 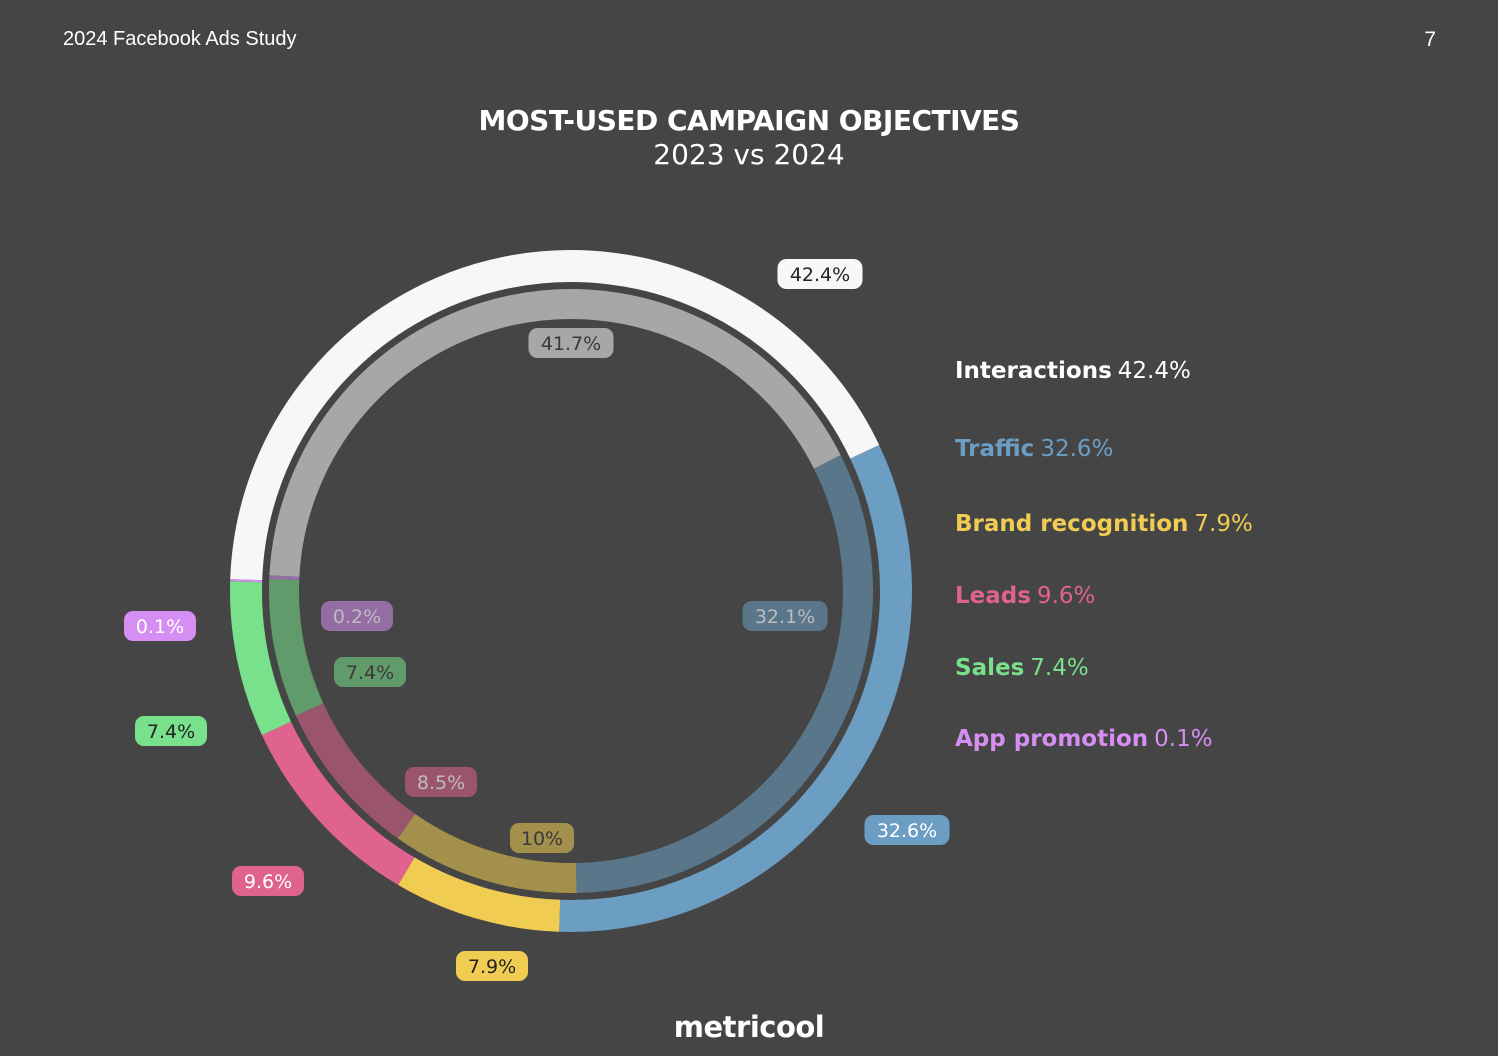 I want to click on inner-ring-segment-brand-recognition, so click(x=487, y=853).